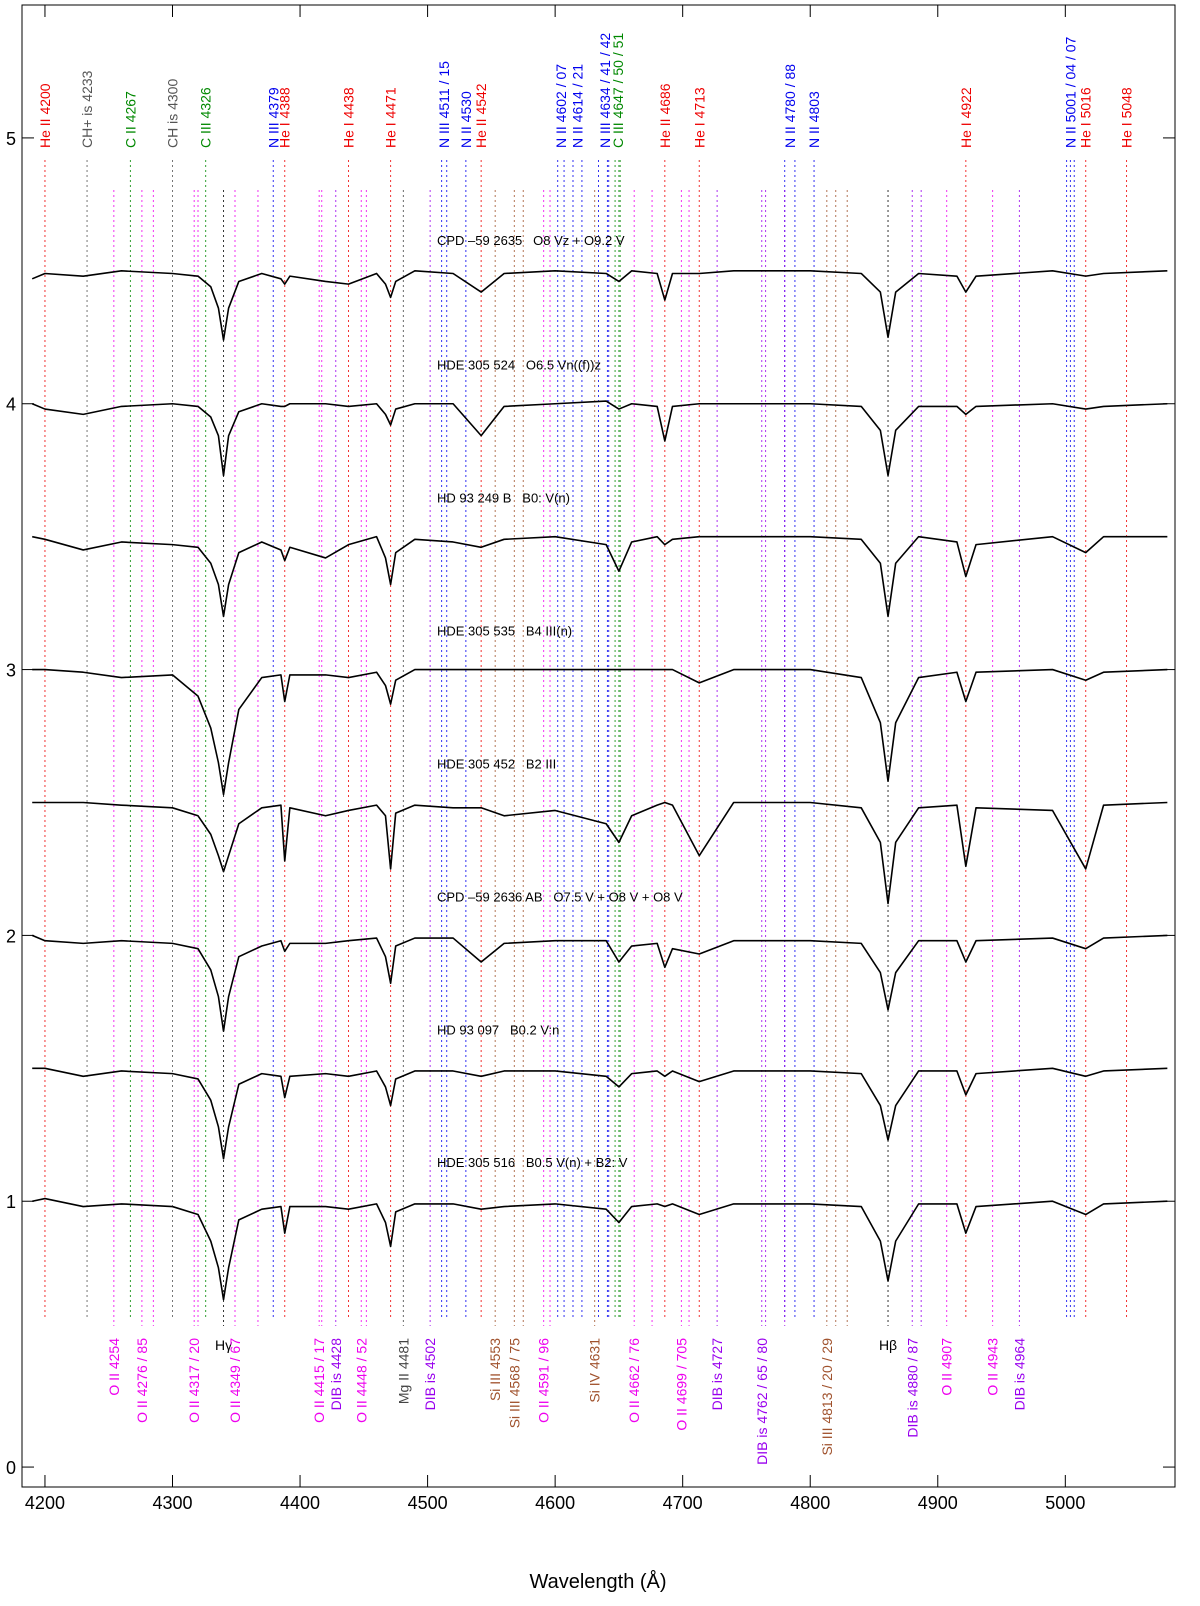 This screenshot has height=1606, width=1200. I want to click on line-label: O II 4415 / 17, so click(319, 1380).